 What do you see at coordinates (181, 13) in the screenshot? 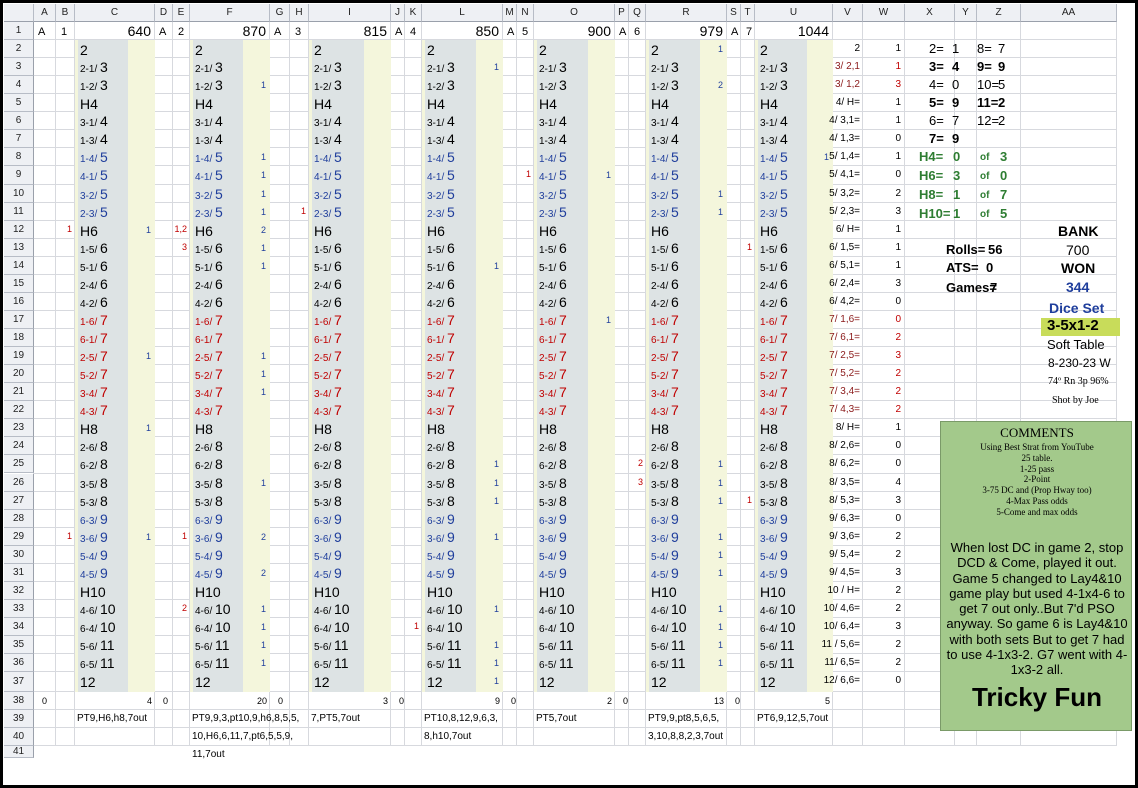
I see `column-header-e: E` at bounding box center [181, 13].